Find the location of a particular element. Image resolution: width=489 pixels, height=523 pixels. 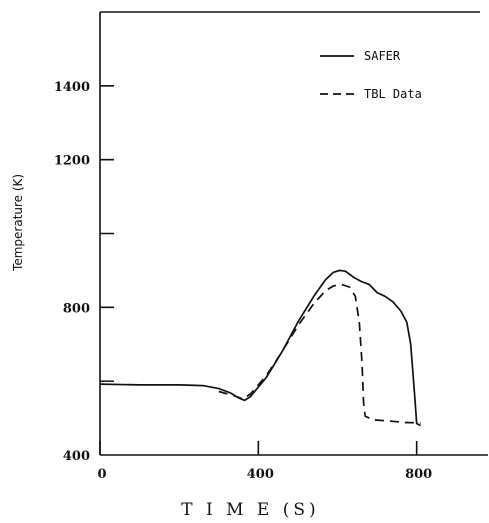

x-tick-label: 800 is located at coordinates (418, 474).